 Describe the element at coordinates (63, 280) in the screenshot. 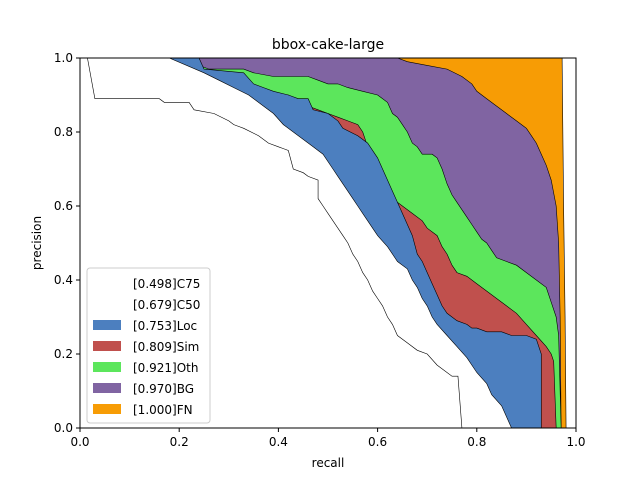

I see `y-tick-label: 0.4` at that location.